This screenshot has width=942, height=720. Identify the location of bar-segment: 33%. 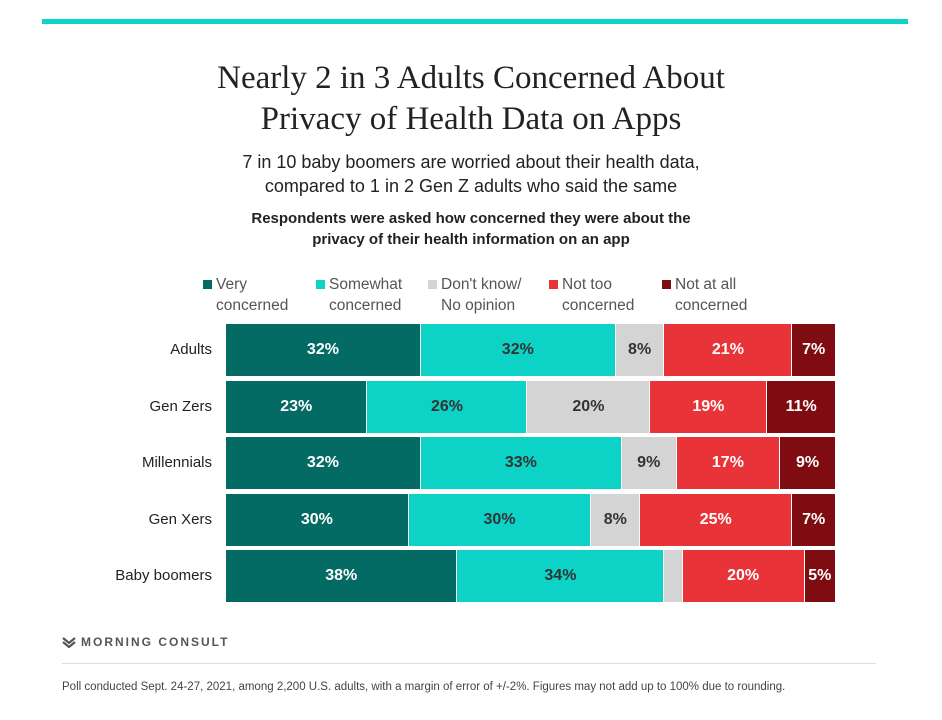
(521, 463).